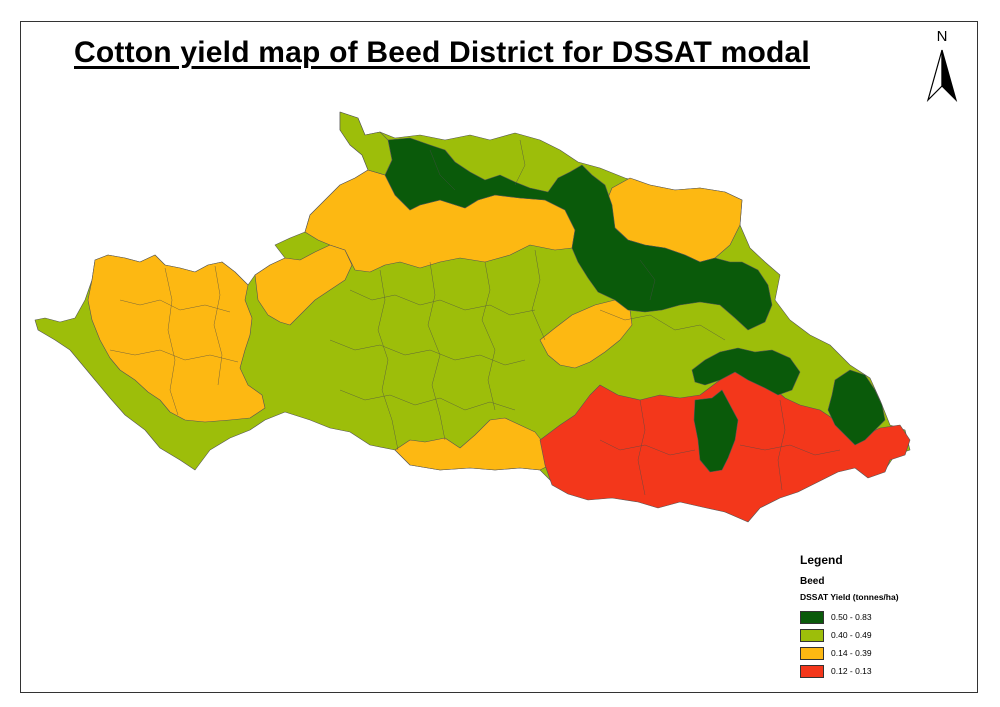  I want to click on region-dark-green-south, so click(716, 431).